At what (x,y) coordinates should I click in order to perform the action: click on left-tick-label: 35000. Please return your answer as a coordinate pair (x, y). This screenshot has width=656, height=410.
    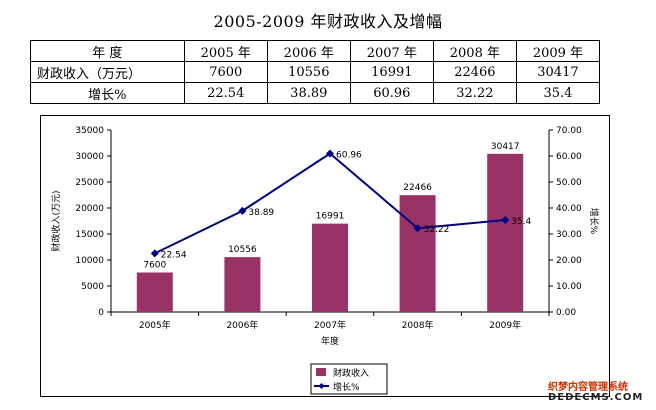
    Looking at the image, I should click on (89, 131).